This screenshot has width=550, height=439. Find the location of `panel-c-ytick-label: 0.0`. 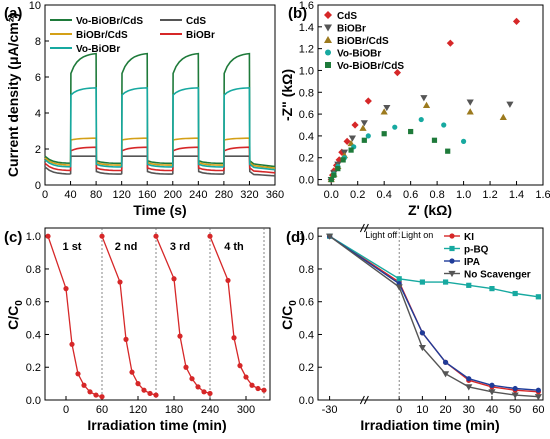

panel-c-ytick-label: 0.0 is located at coordinates (33, 401).